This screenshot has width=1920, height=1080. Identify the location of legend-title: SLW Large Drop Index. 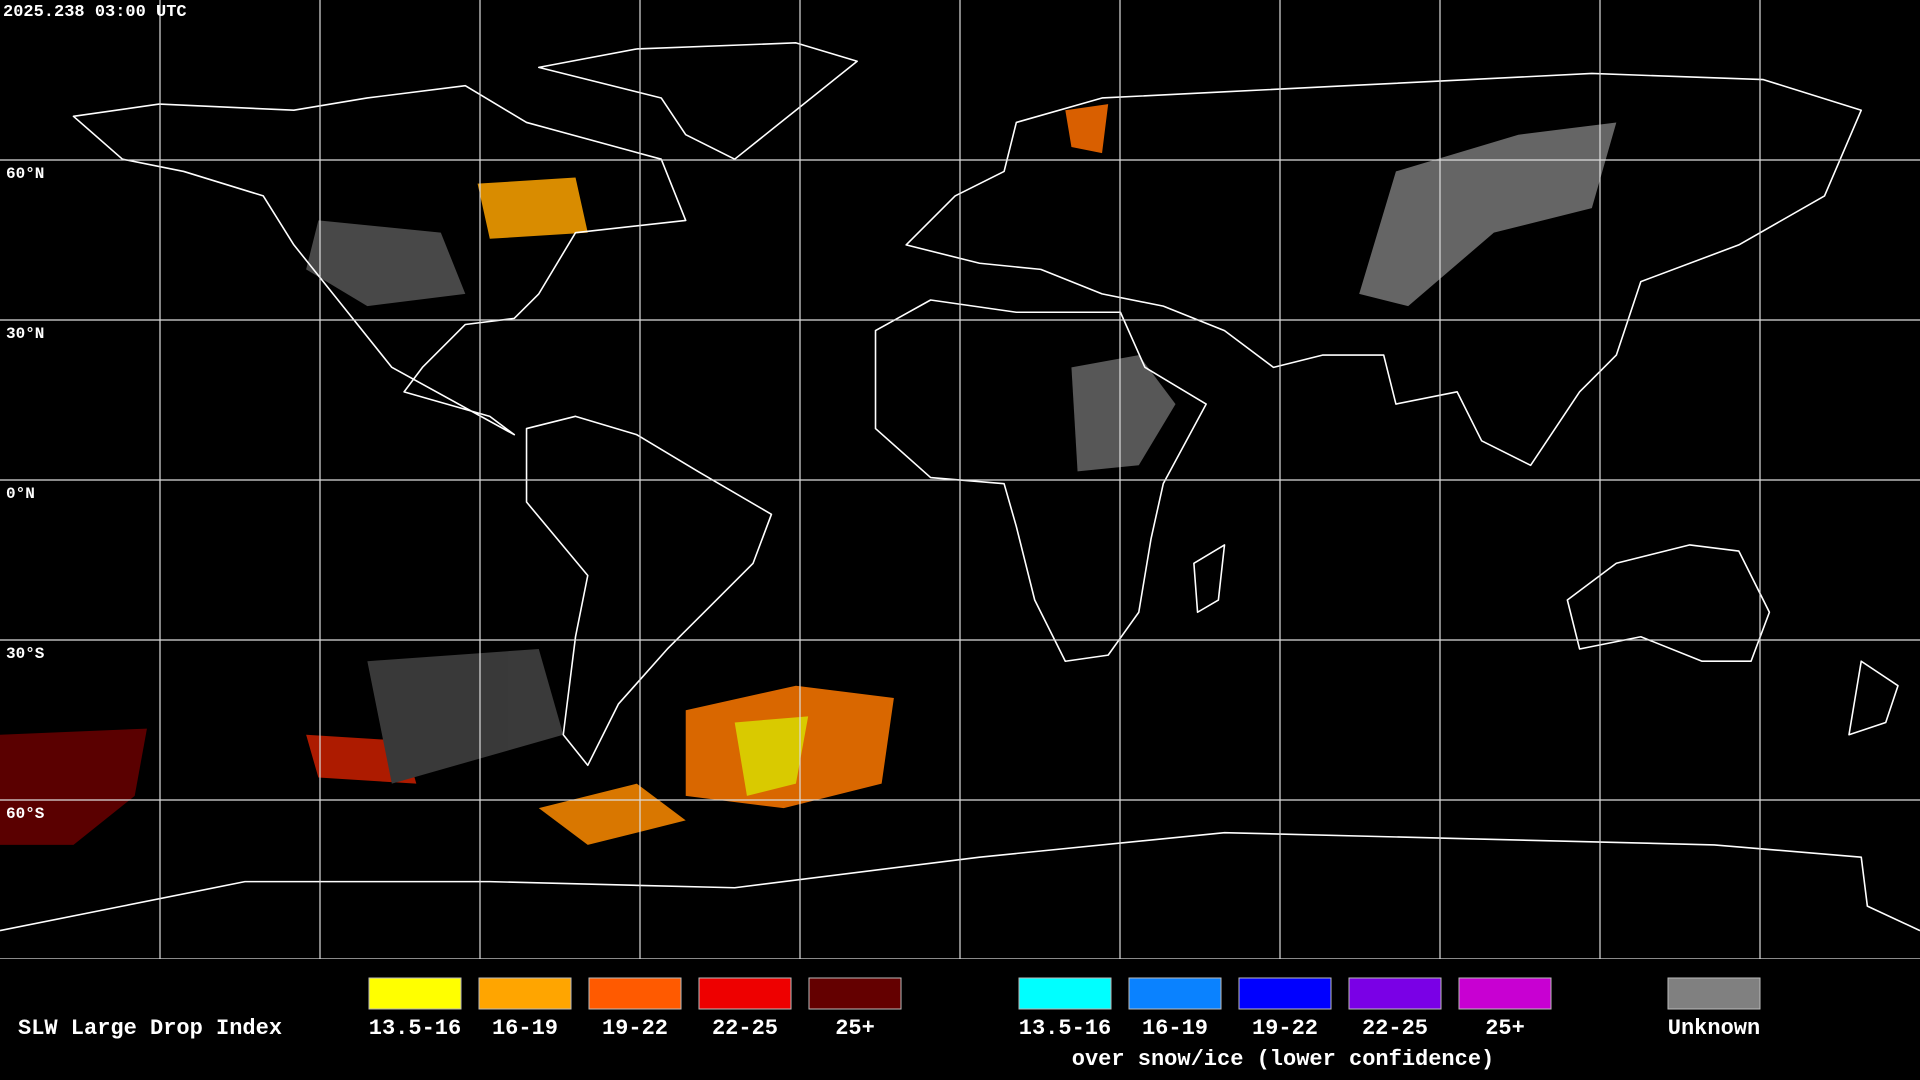
(150, 1028).